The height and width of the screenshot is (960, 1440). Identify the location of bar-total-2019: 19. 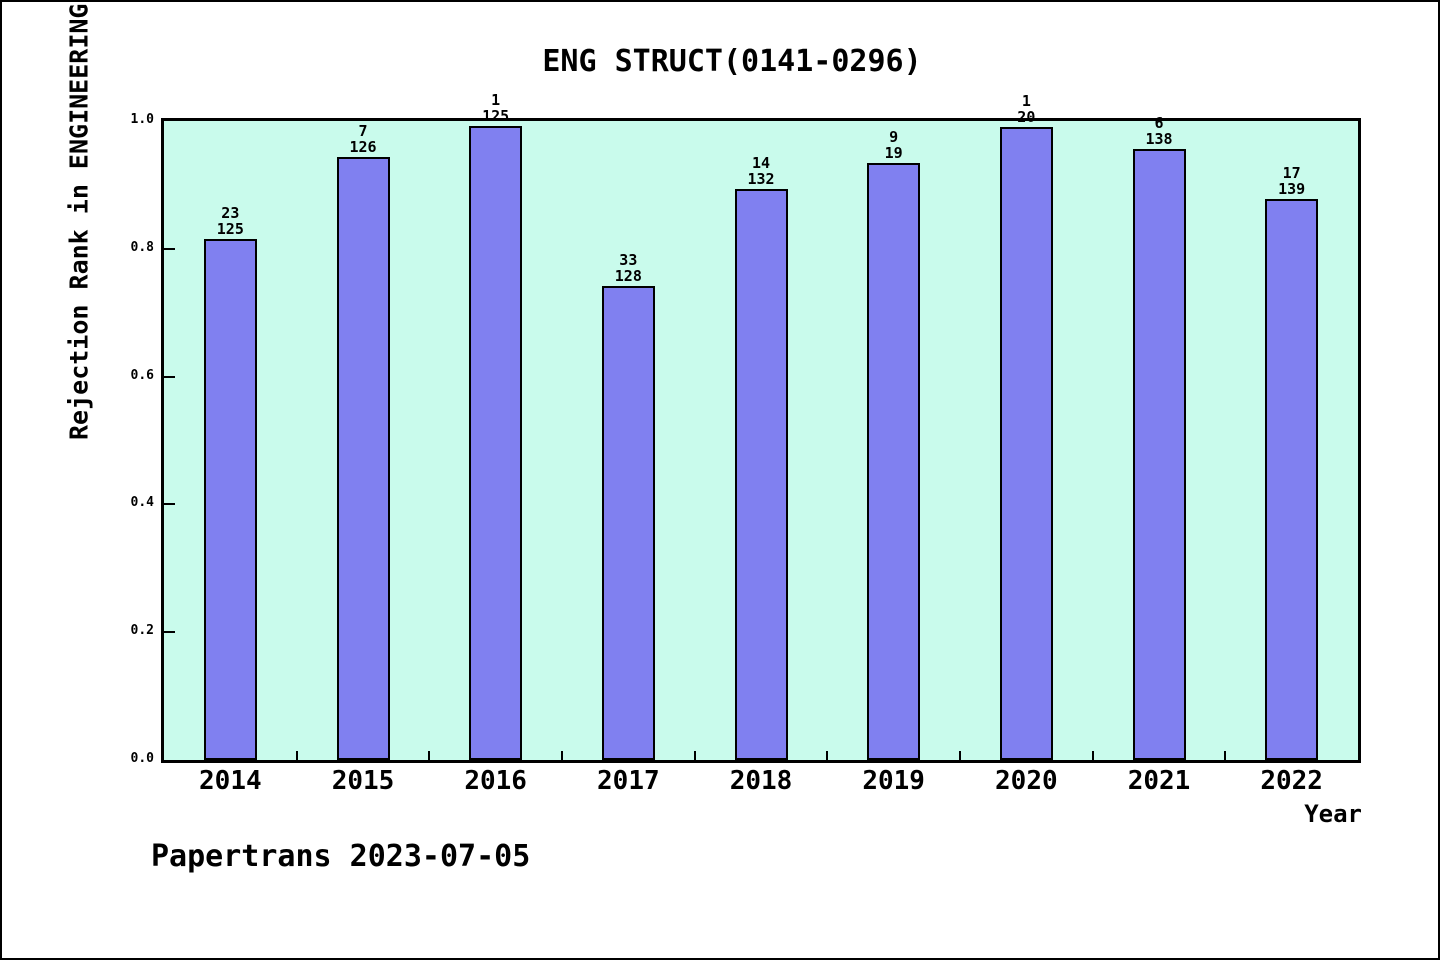
(893, 153).